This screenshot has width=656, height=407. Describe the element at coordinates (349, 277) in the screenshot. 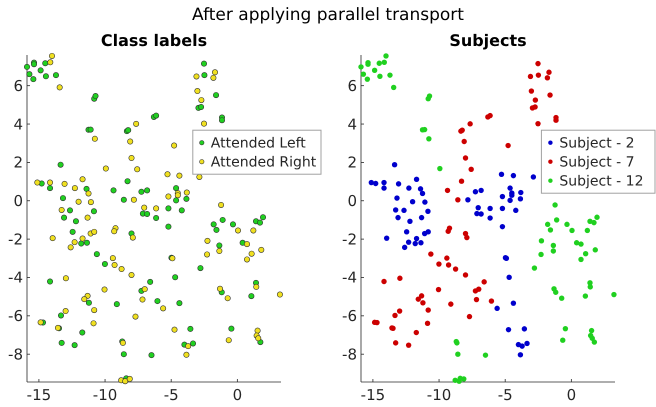

I see `y-tick-label: -4` at that location.